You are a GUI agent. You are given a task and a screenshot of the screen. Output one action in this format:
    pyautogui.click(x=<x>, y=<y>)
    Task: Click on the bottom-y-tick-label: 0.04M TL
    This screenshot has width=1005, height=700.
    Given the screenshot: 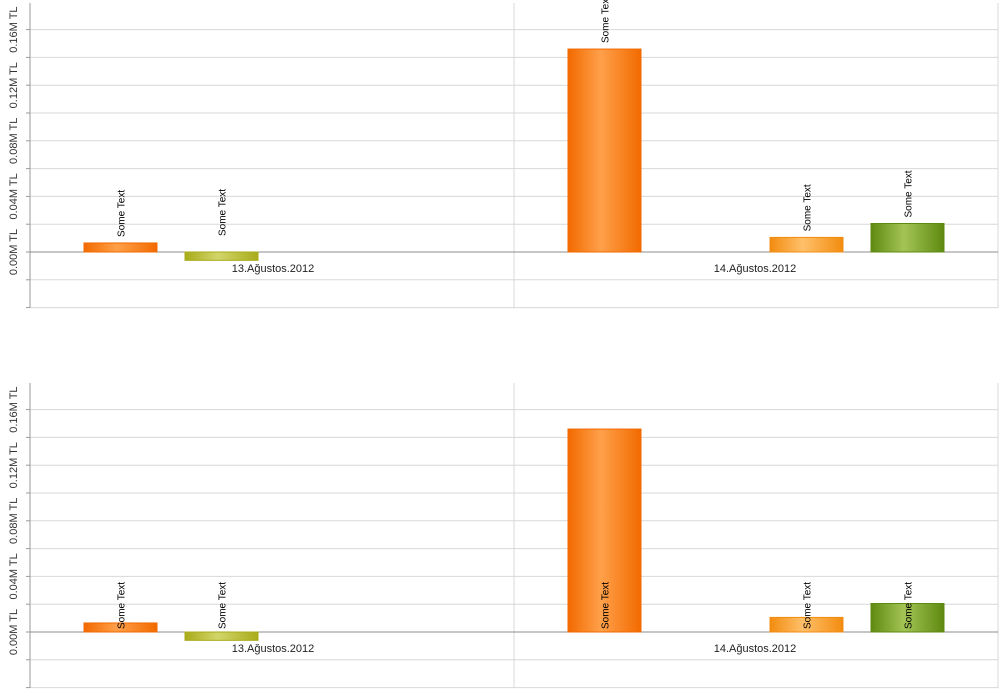 What is the action you would take?
    pyautogui.click(x=14, y=576)
    